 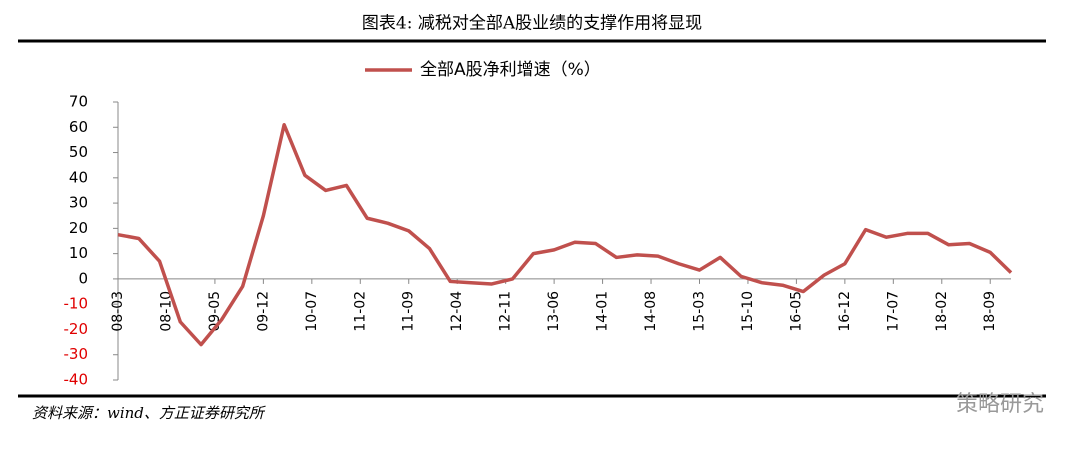 What do you see at coordinates (312, 311) in the screenshot?
I see `x-tick-label: 10-07` at bounding box center [312, 311].